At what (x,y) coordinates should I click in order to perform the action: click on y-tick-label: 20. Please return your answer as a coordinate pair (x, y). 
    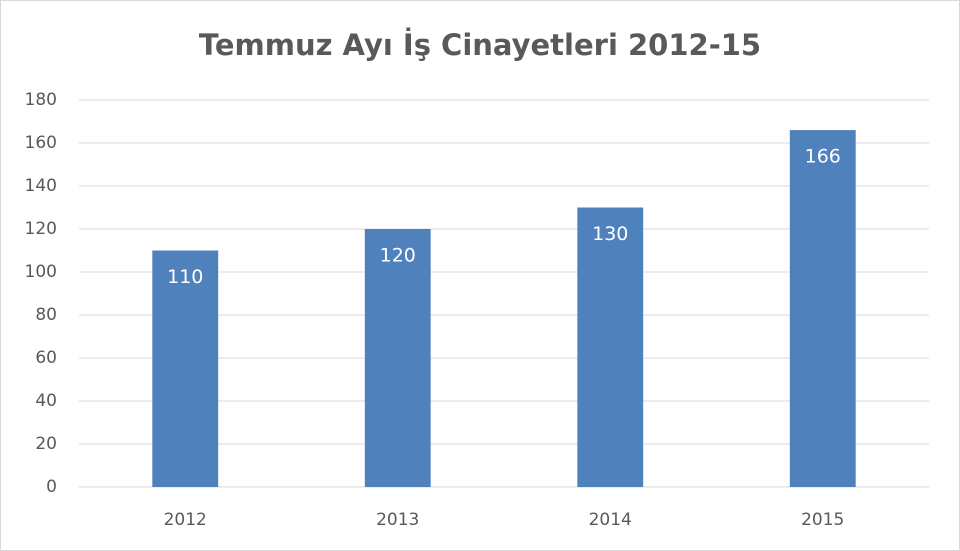
    Looking at the image, I should click on (46, 444).